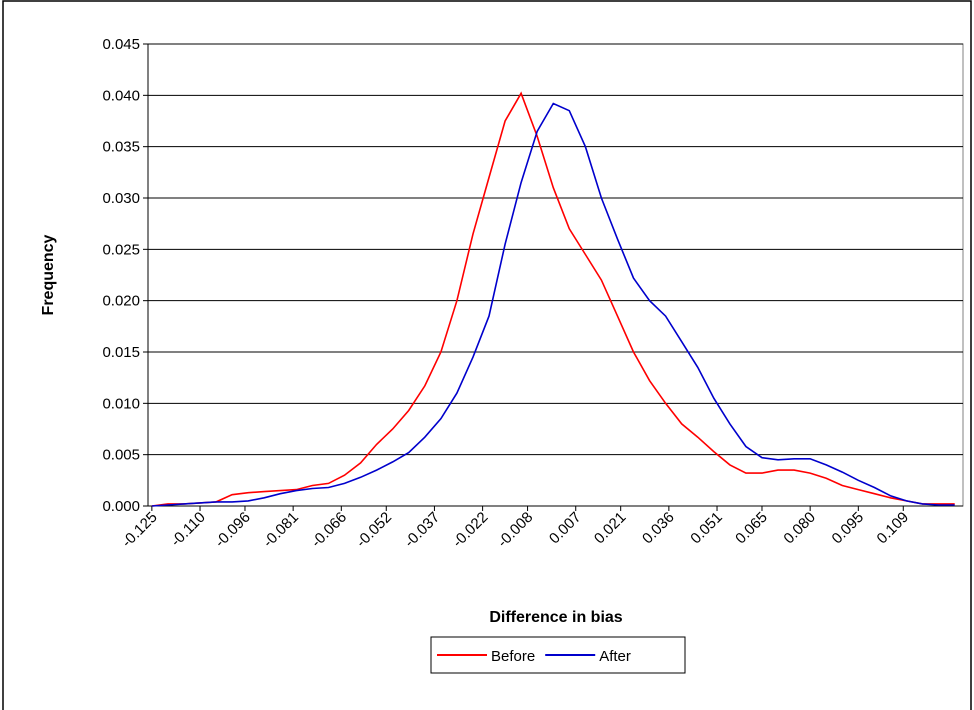  Describe the element at coordinates (121, 249) in the screenshot. I see `y-tick-label: 0.025` at that location.